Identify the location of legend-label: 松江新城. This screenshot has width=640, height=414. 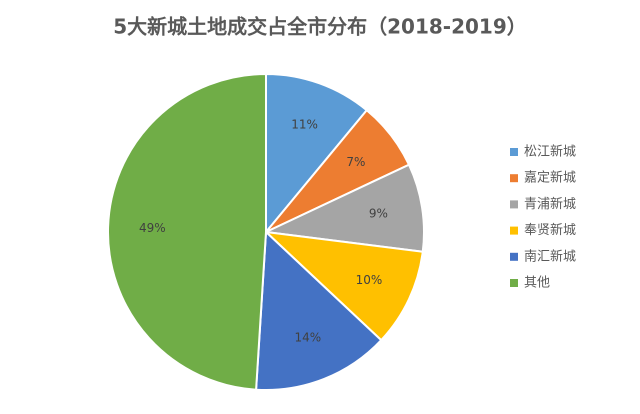
(550, 152).